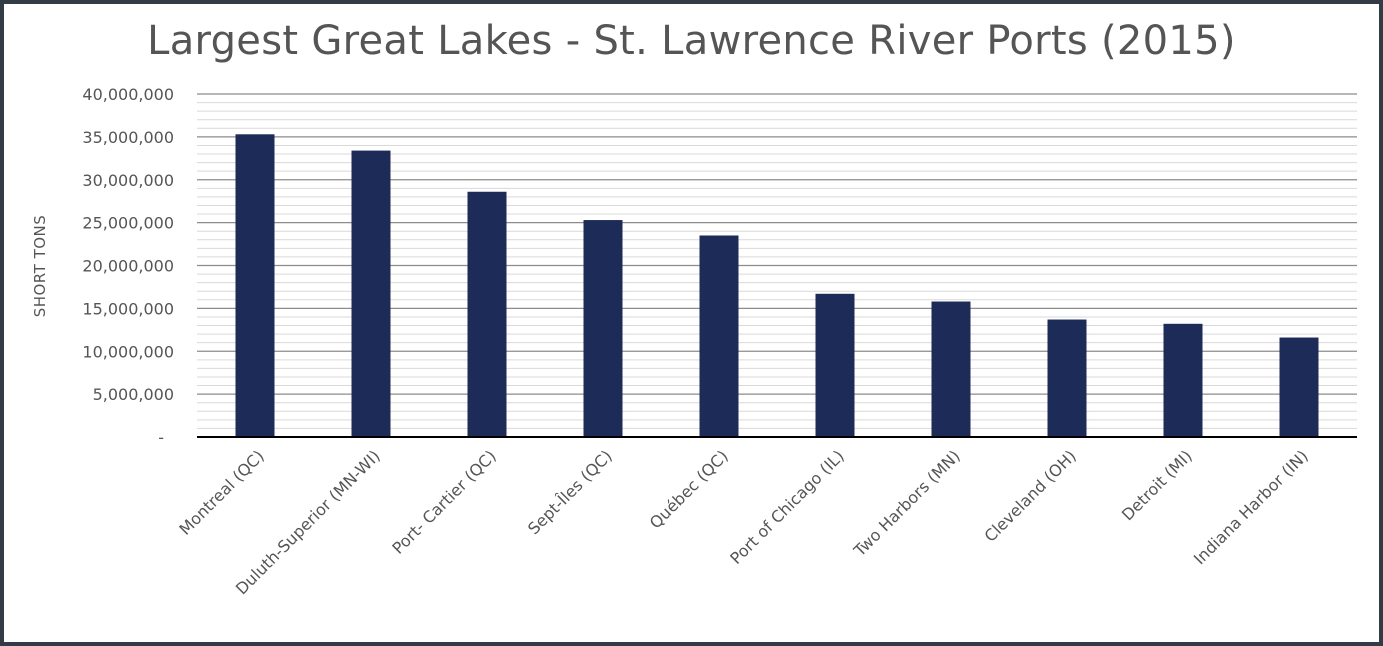 The width and height of the screenshot is (1383, 646). What do you see at coordinates (443, 501) in the screenshot?
I see `x-category-label: Port- Cartier (QC)` at bounding box center [443, 501].